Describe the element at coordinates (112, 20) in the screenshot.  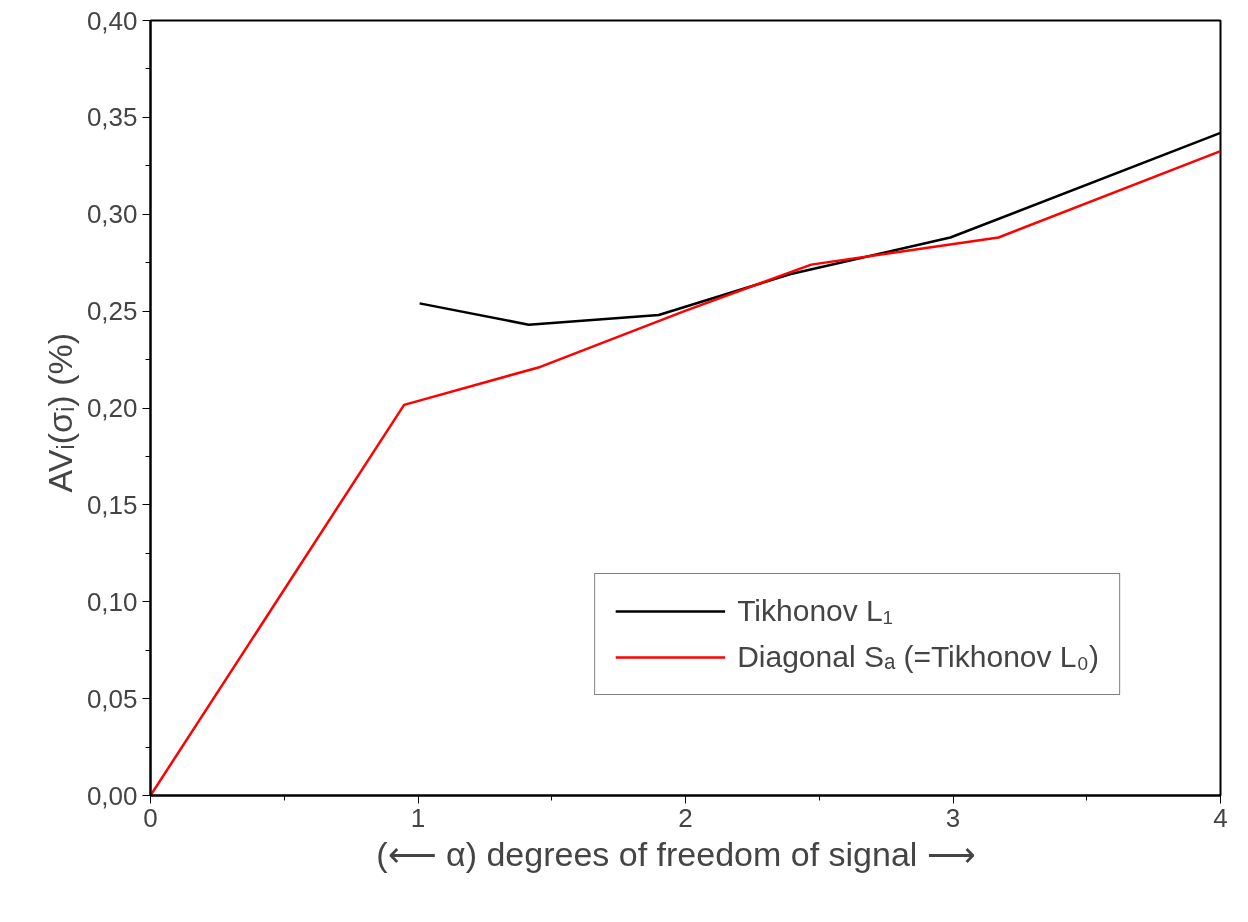
I see `y-tick-label: 0,40` at that location.